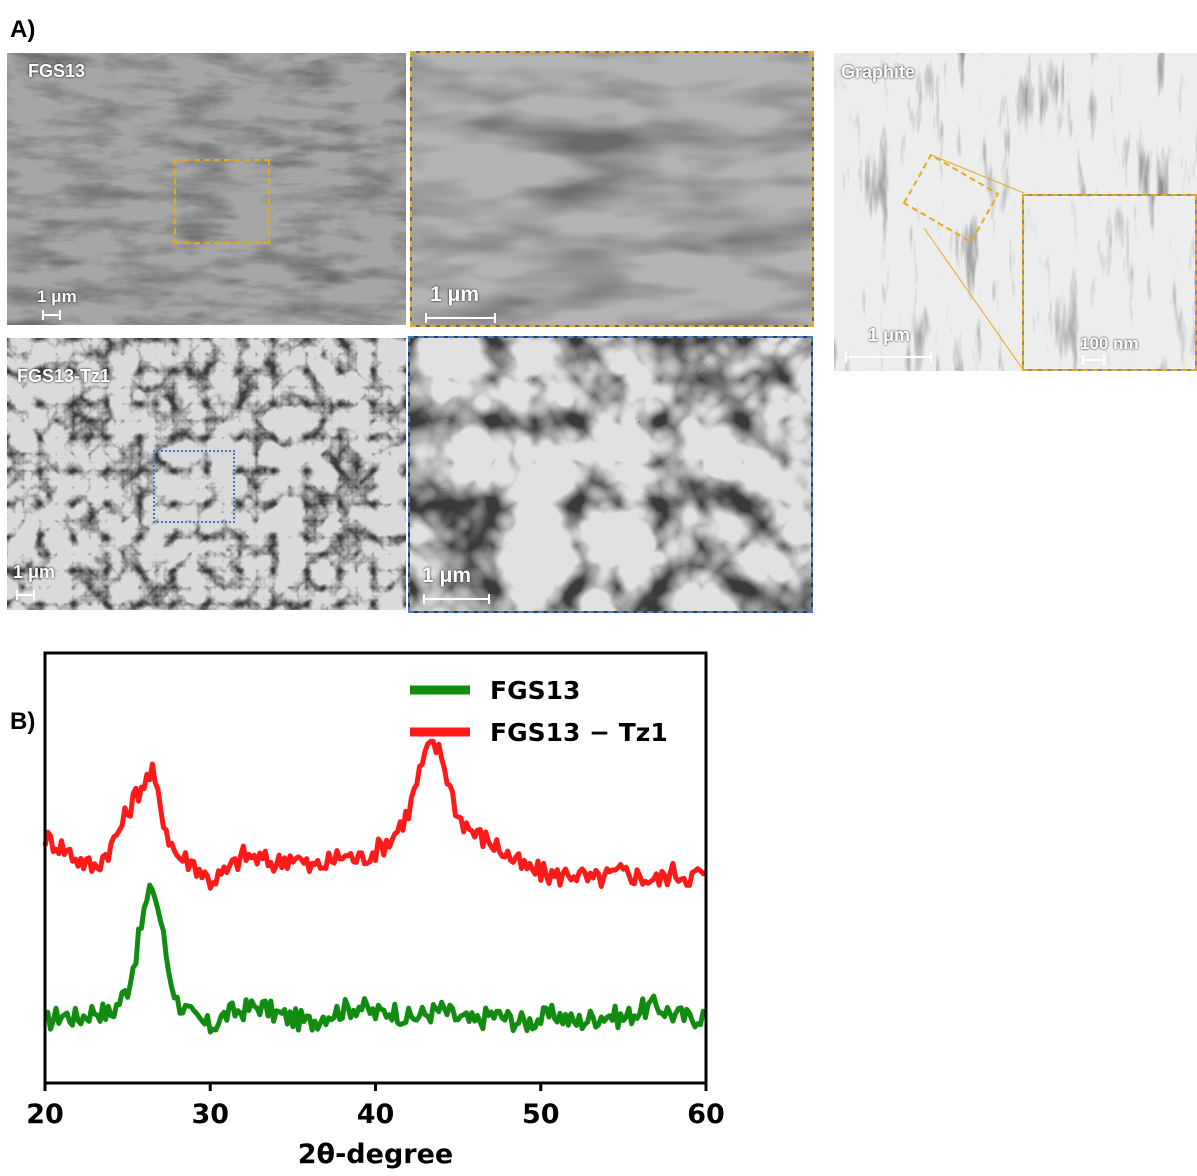 The height and width of the screenshot is (1176, 1197). What do you see at coordinates (64, 376) in the screenshot?
I see `sem-label-fgs13-tz1: FGS13-Tz1` at bounding box center [64, 376].